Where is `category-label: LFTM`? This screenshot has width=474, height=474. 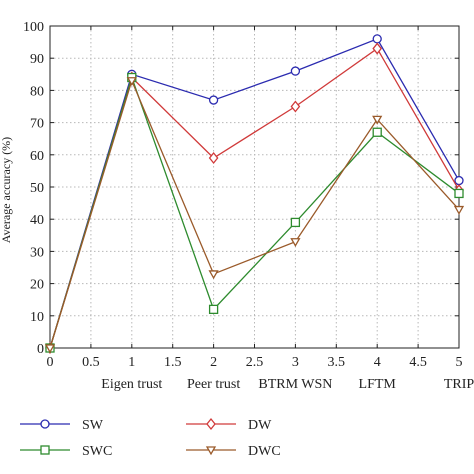 category-label: LFTM is located at coordinates (378, 384).